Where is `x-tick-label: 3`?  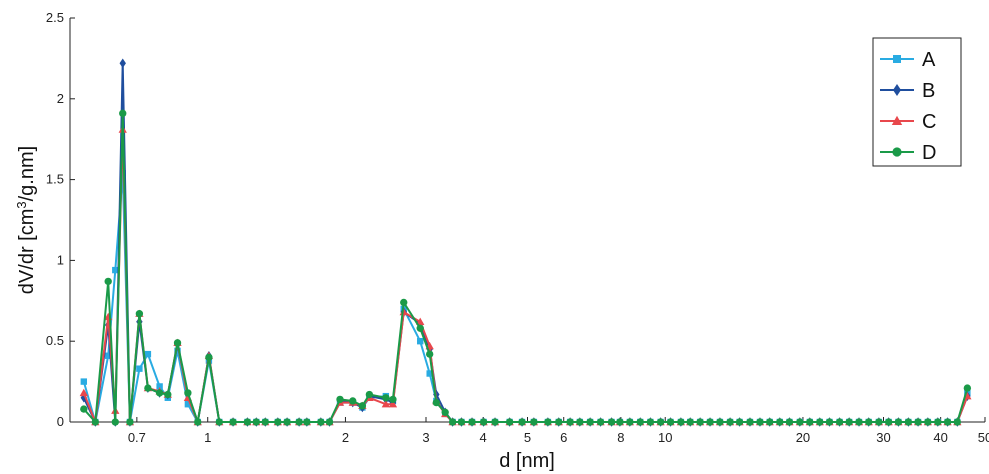 x-tick-label: 3 is located at coordinates (425, 437).